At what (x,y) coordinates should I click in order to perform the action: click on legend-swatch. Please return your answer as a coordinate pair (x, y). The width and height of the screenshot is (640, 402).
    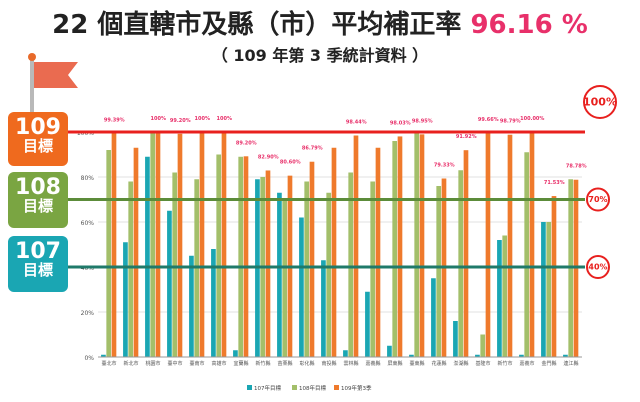
    Looking at the image, I should click on (294, 387).